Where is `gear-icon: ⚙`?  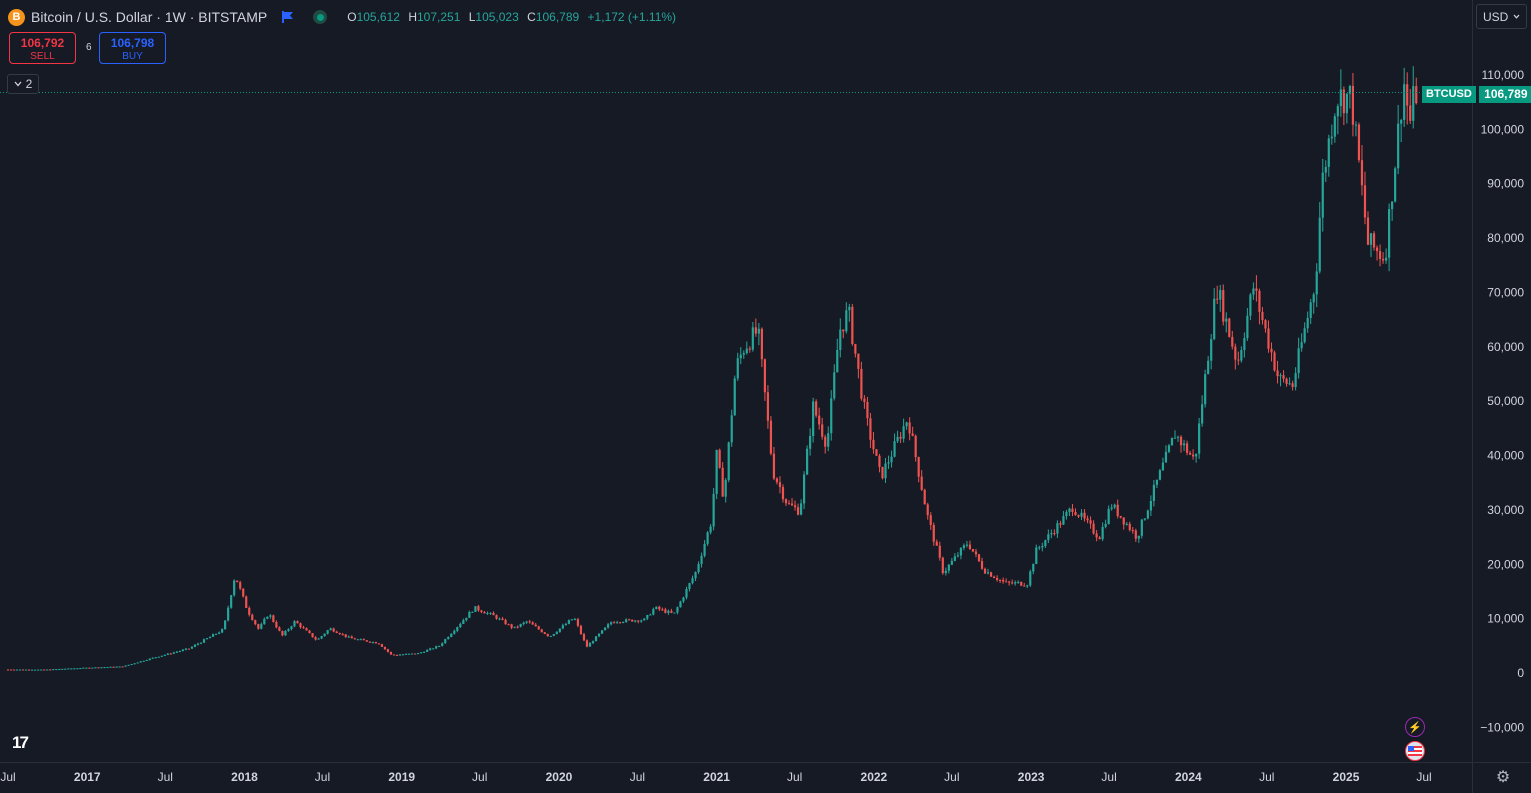
gear-icon: ⚙ is located at coordinates (1503, 777).